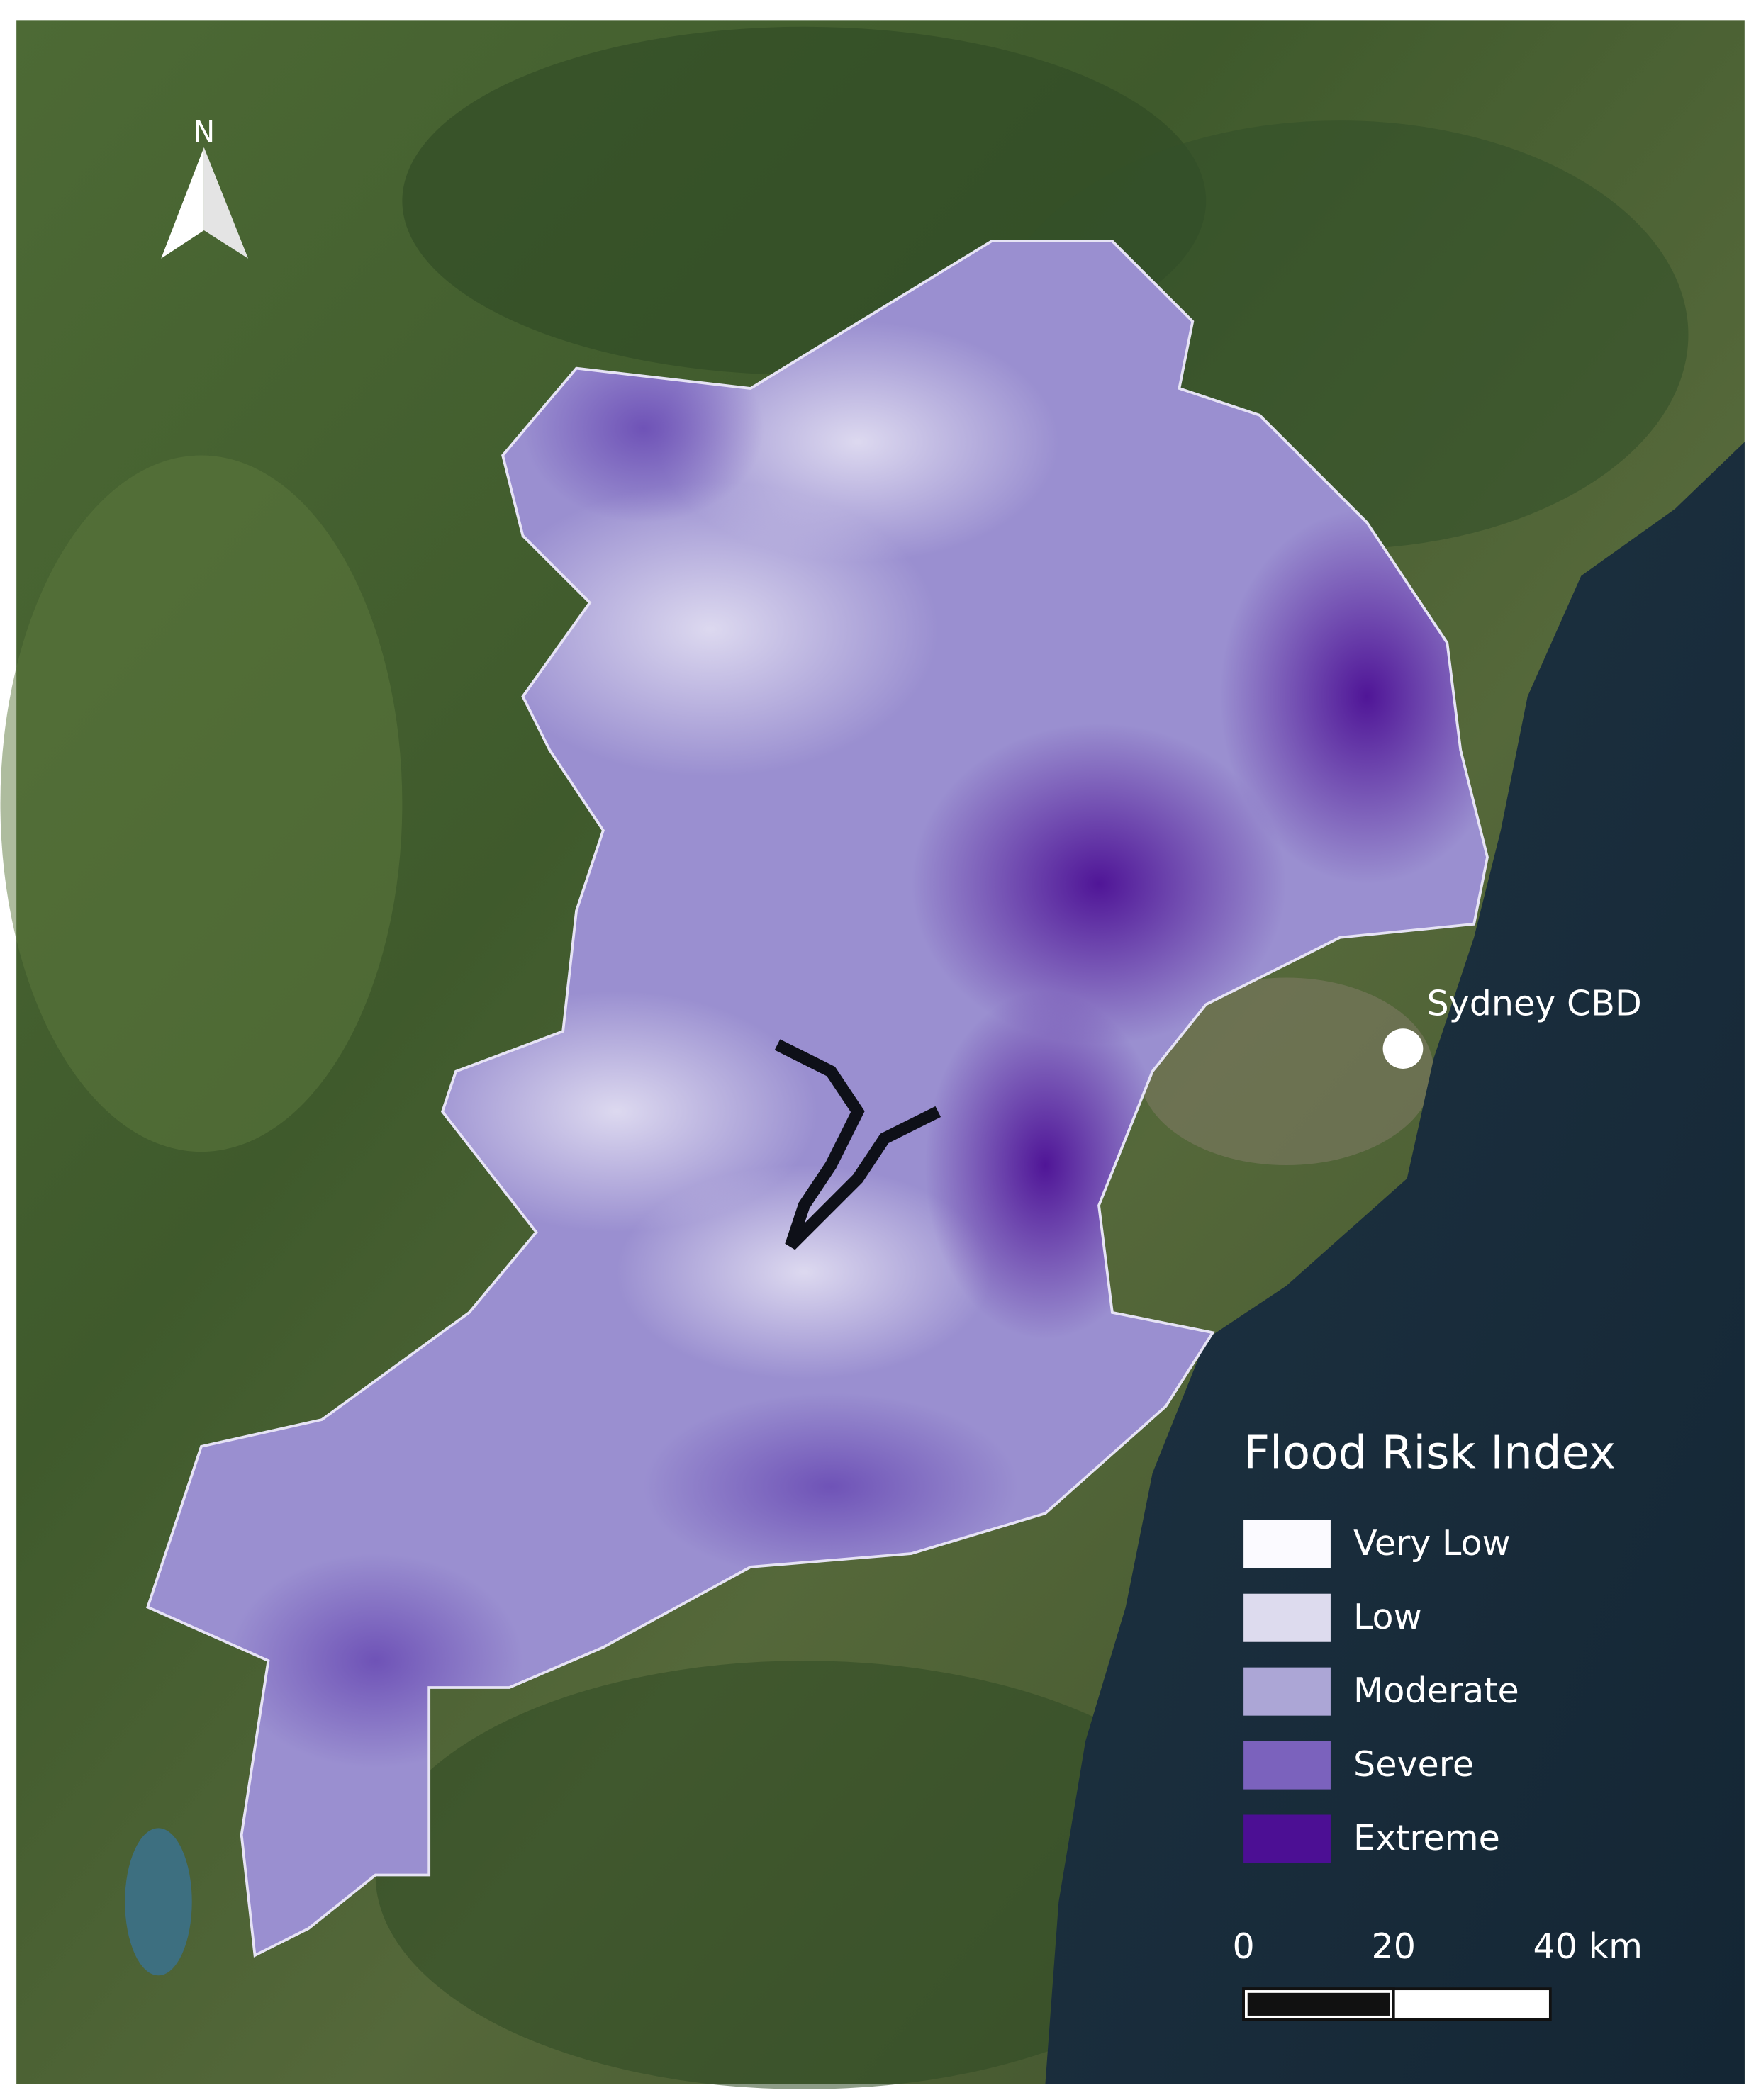  I want to click on reservoir, so click(857, 1144).